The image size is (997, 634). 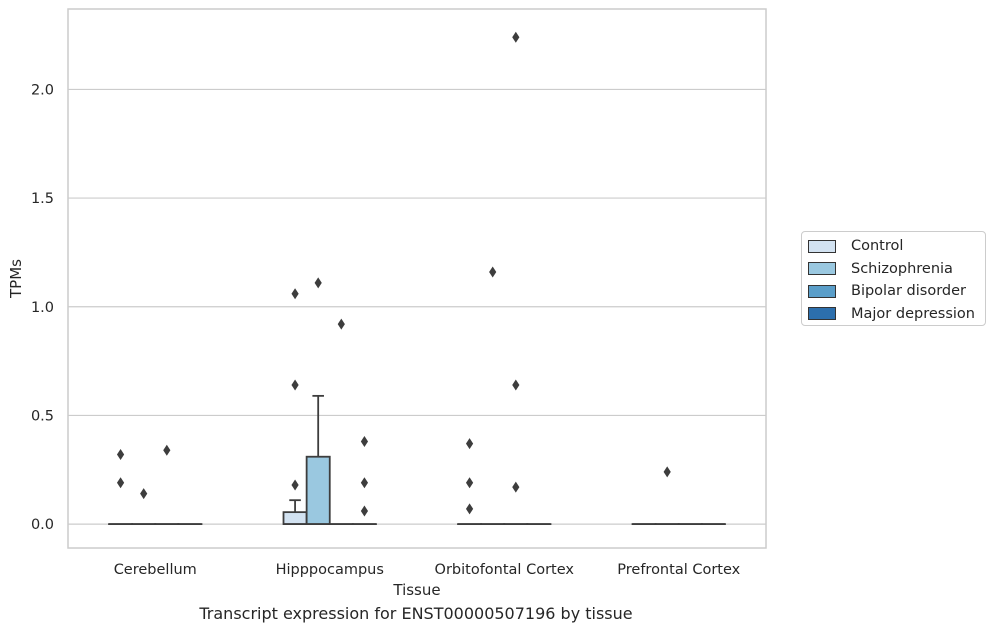 I want to click on legend-label: Control, so click(x=877, y=246).